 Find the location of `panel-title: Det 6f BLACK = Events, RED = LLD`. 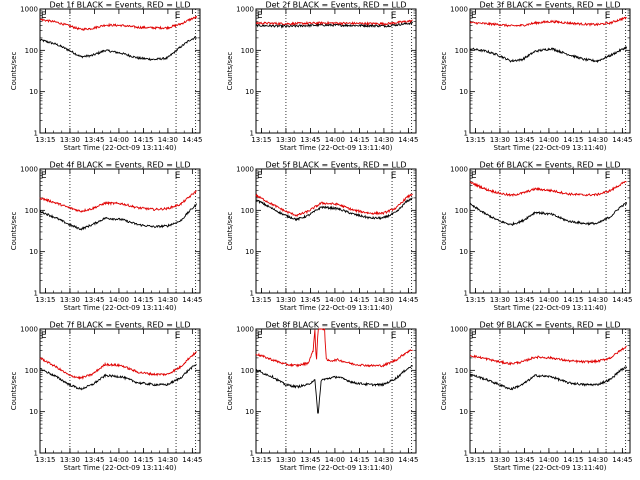

panel-title: Det 6f BLACK = Events, RED = LLD is located at coordinates (549, 165).